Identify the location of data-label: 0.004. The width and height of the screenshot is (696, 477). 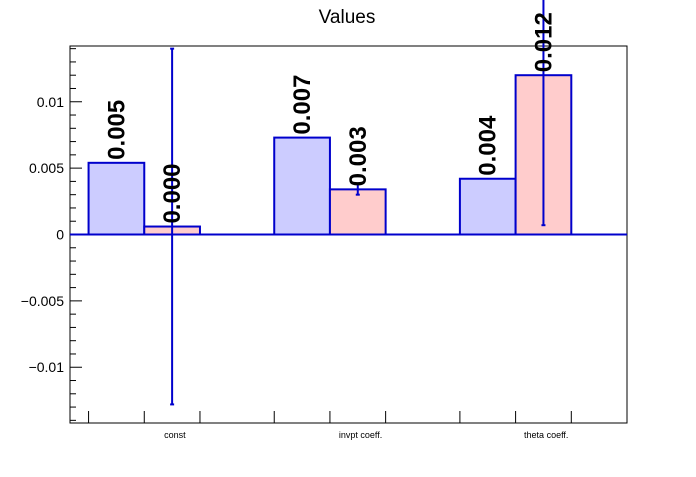
(488, 145).